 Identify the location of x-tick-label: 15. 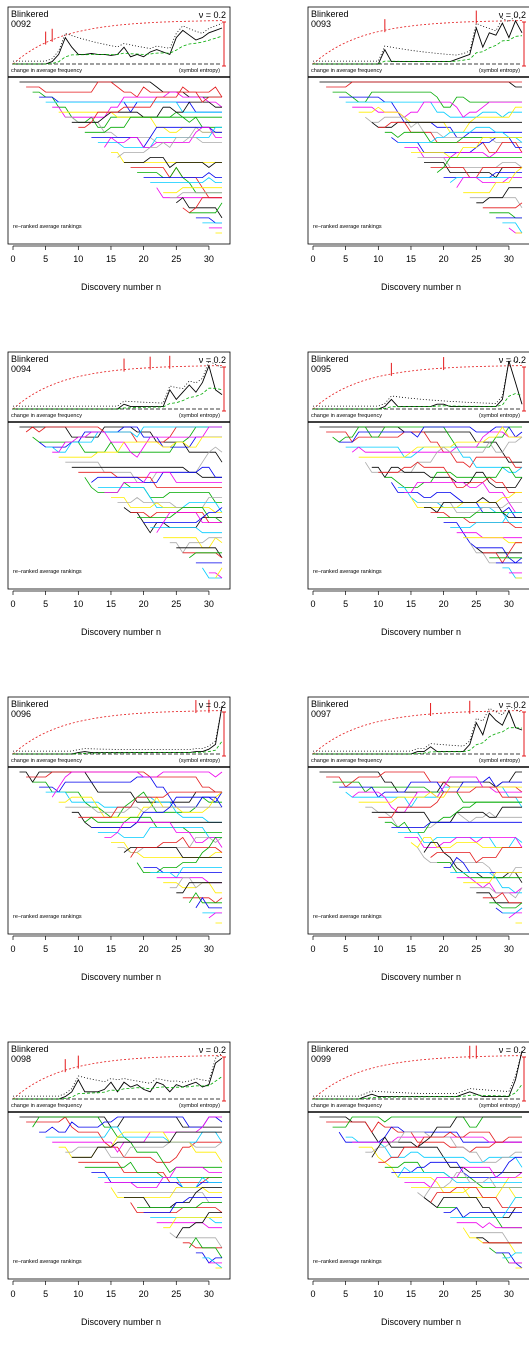
(111, 949).